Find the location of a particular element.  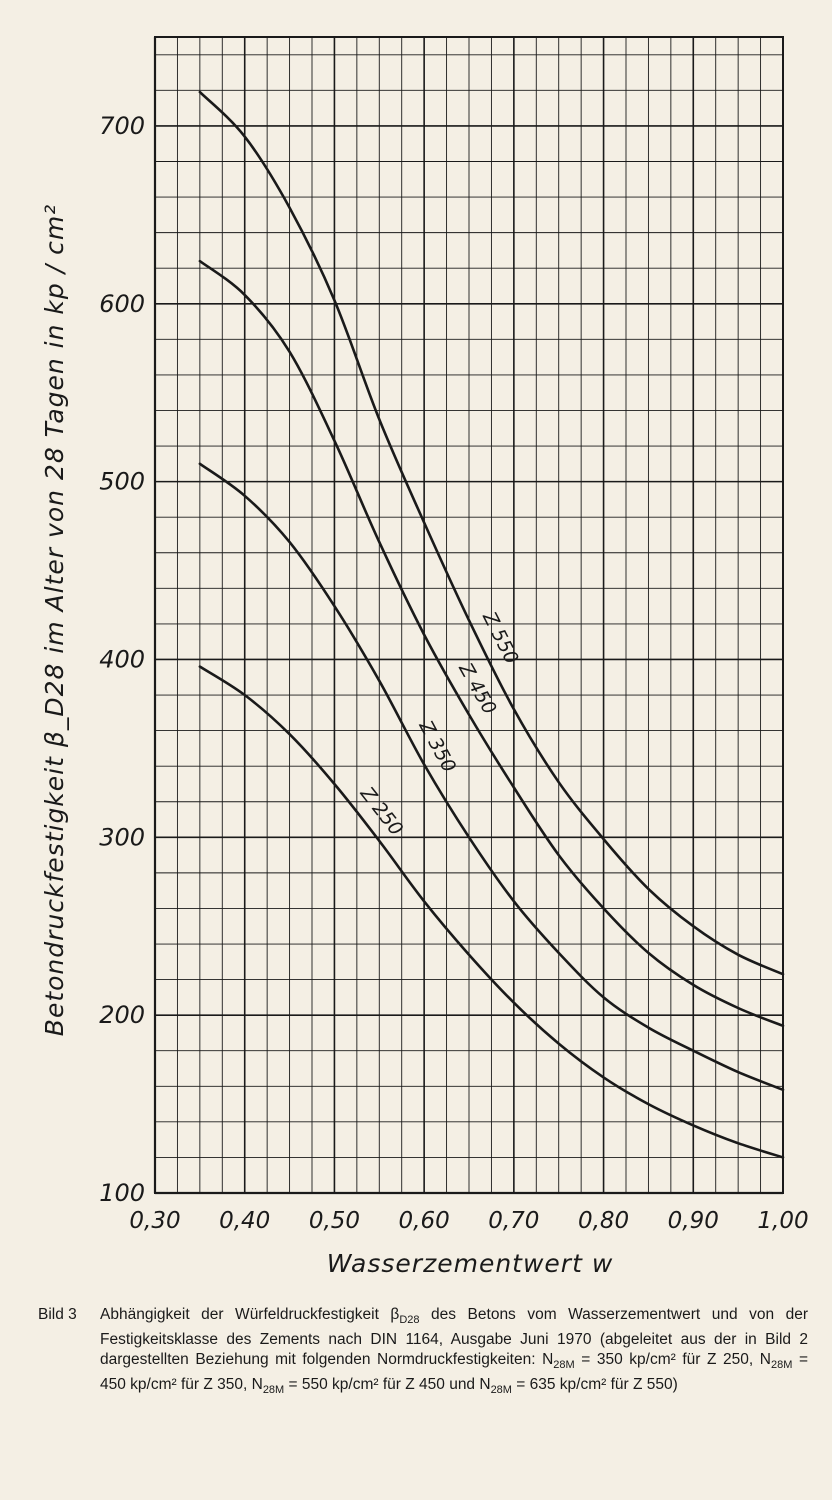

y-tick-label: 400 is located at coordinates (122, 659).